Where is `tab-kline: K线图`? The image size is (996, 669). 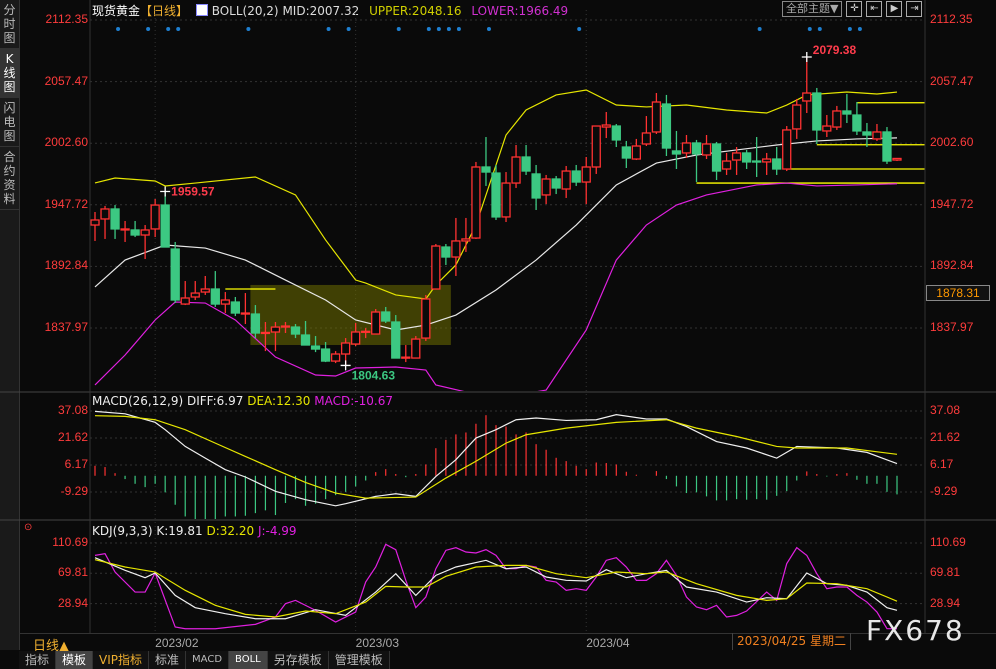
tab-kline: K线图 is located at coordinates (9, 73).